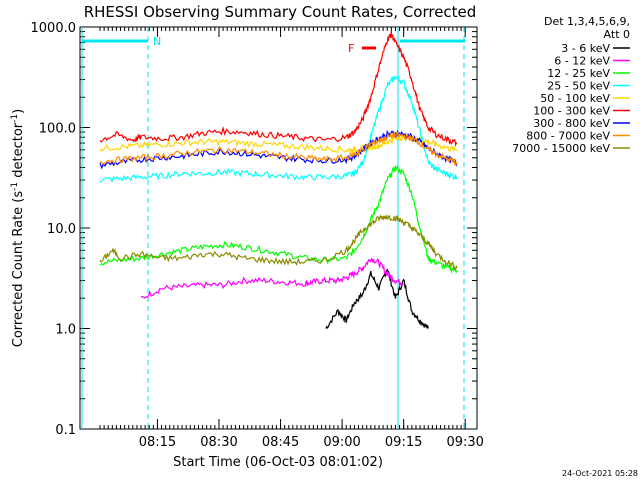 This screenshot has width=640, height=480. What do you see at coordinates (578, 86) in the screenshot?
I see `legend-entry-label: 25 - 50 keV` at bounding box center [578, 86].